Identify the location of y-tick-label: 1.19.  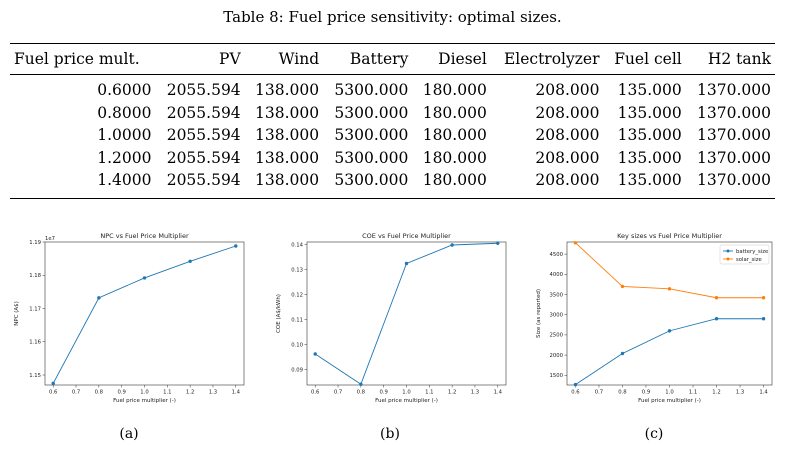
(35, 243).